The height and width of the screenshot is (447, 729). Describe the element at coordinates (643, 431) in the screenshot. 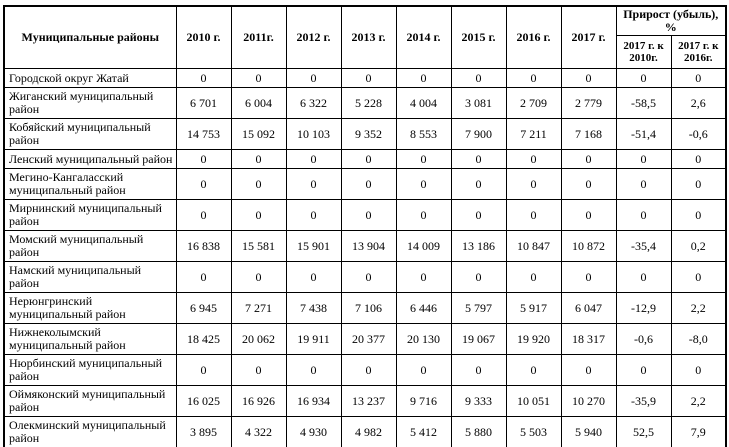

I see `value-cell: 52,5` at that location.